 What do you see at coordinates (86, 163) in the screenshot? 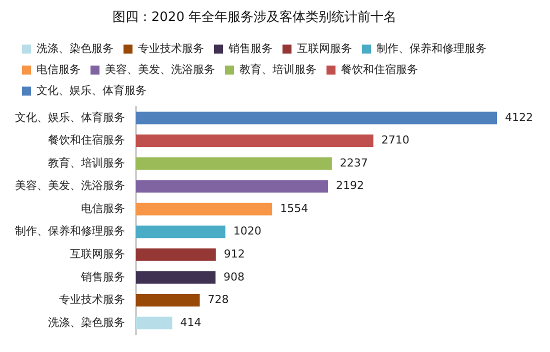
I see `y-tick-label: 教育、培训服务` at bounding box center [86, 163].